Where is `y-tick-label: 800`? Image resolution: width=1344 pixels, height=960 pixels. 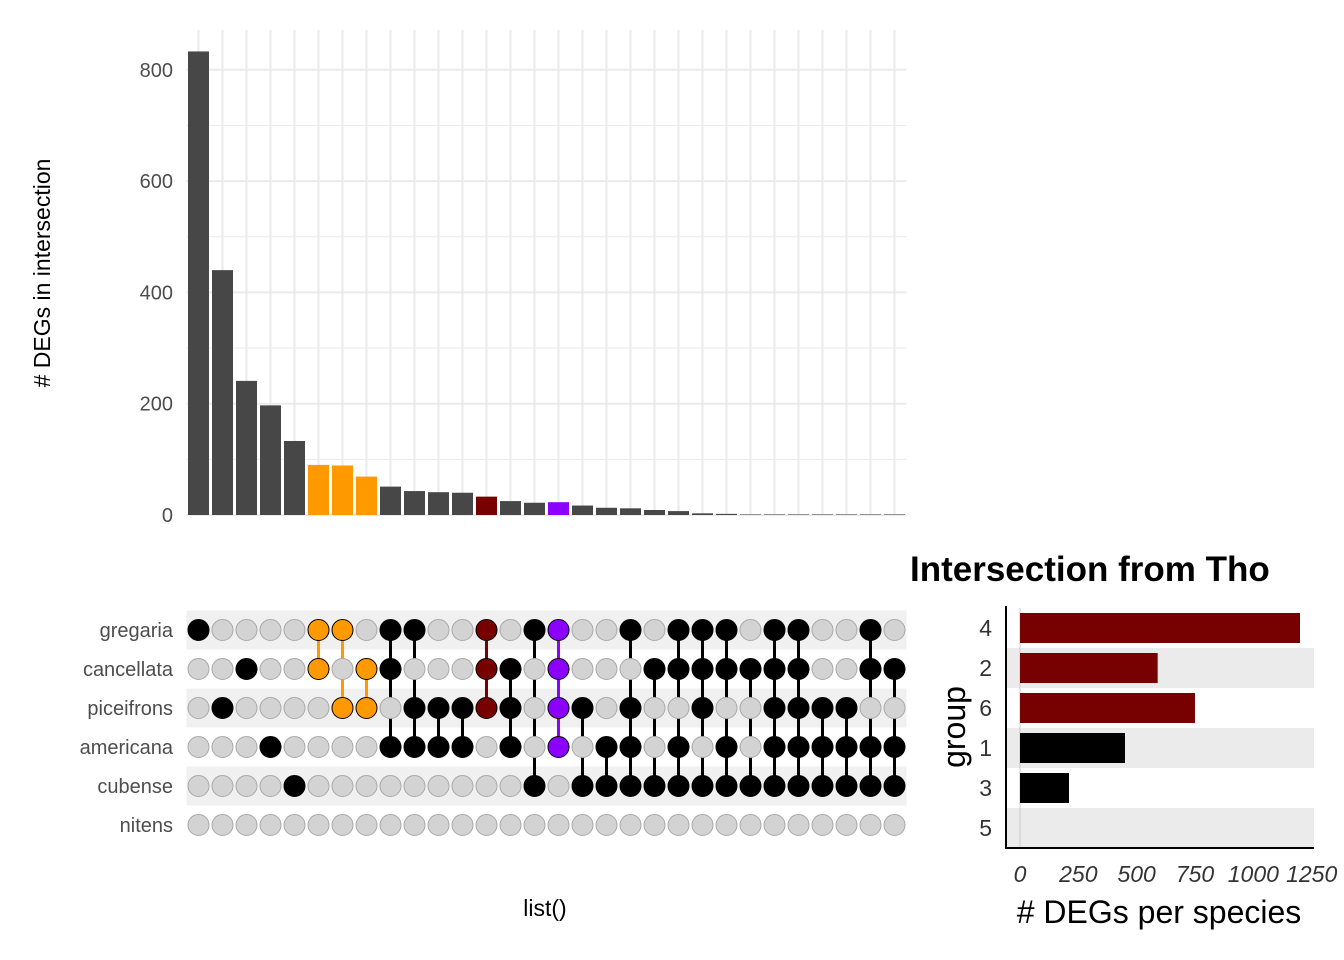
y-tick-label: 800 is located at coordinates (156, 71).